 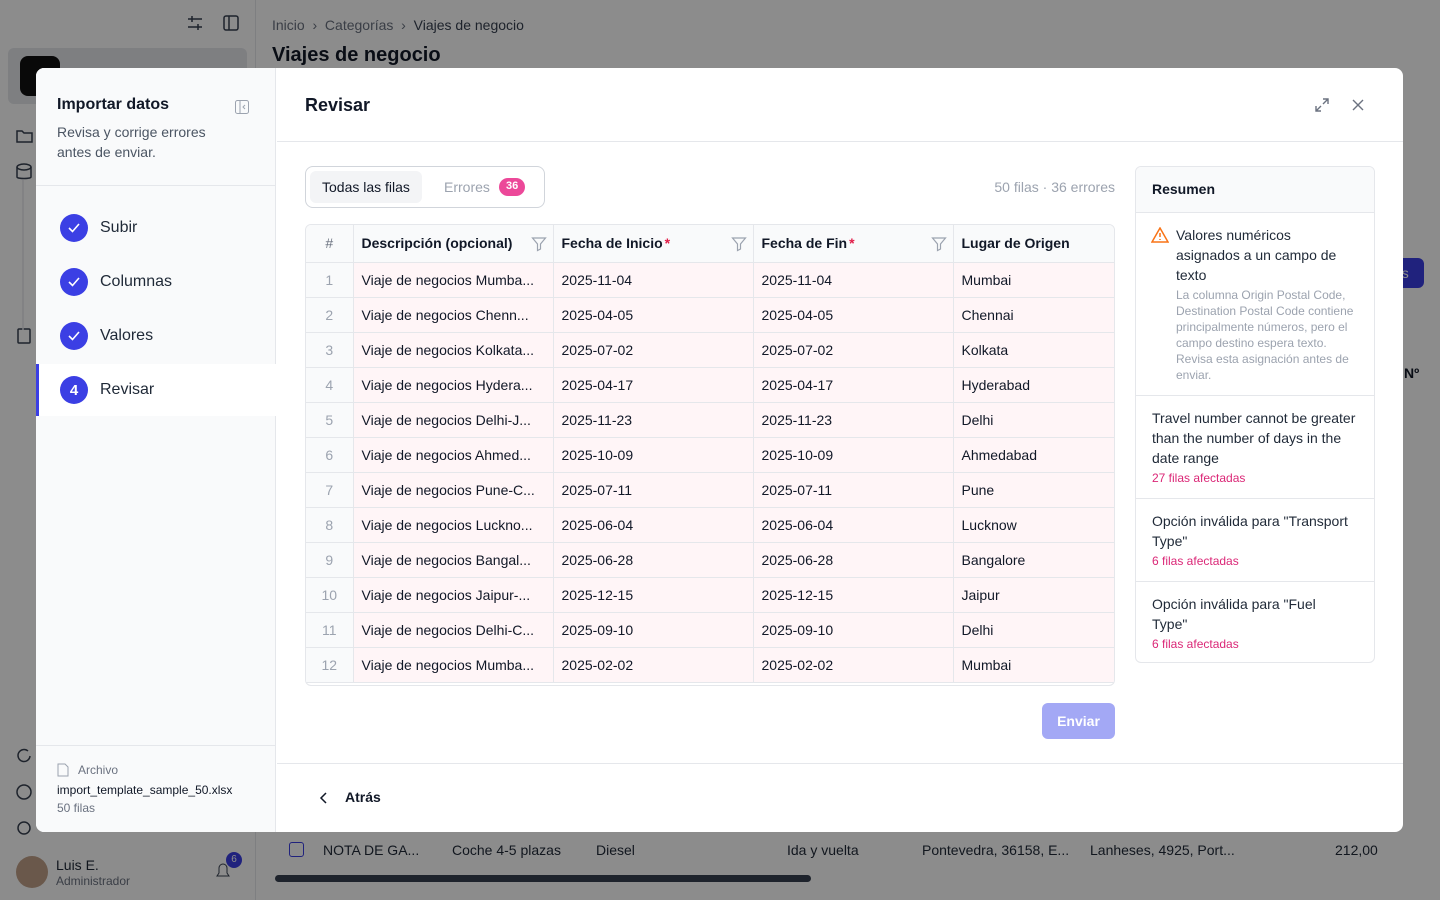 I want to click on summary-item-detail: 6 filas afectadas, so click(x=1195, y=561).